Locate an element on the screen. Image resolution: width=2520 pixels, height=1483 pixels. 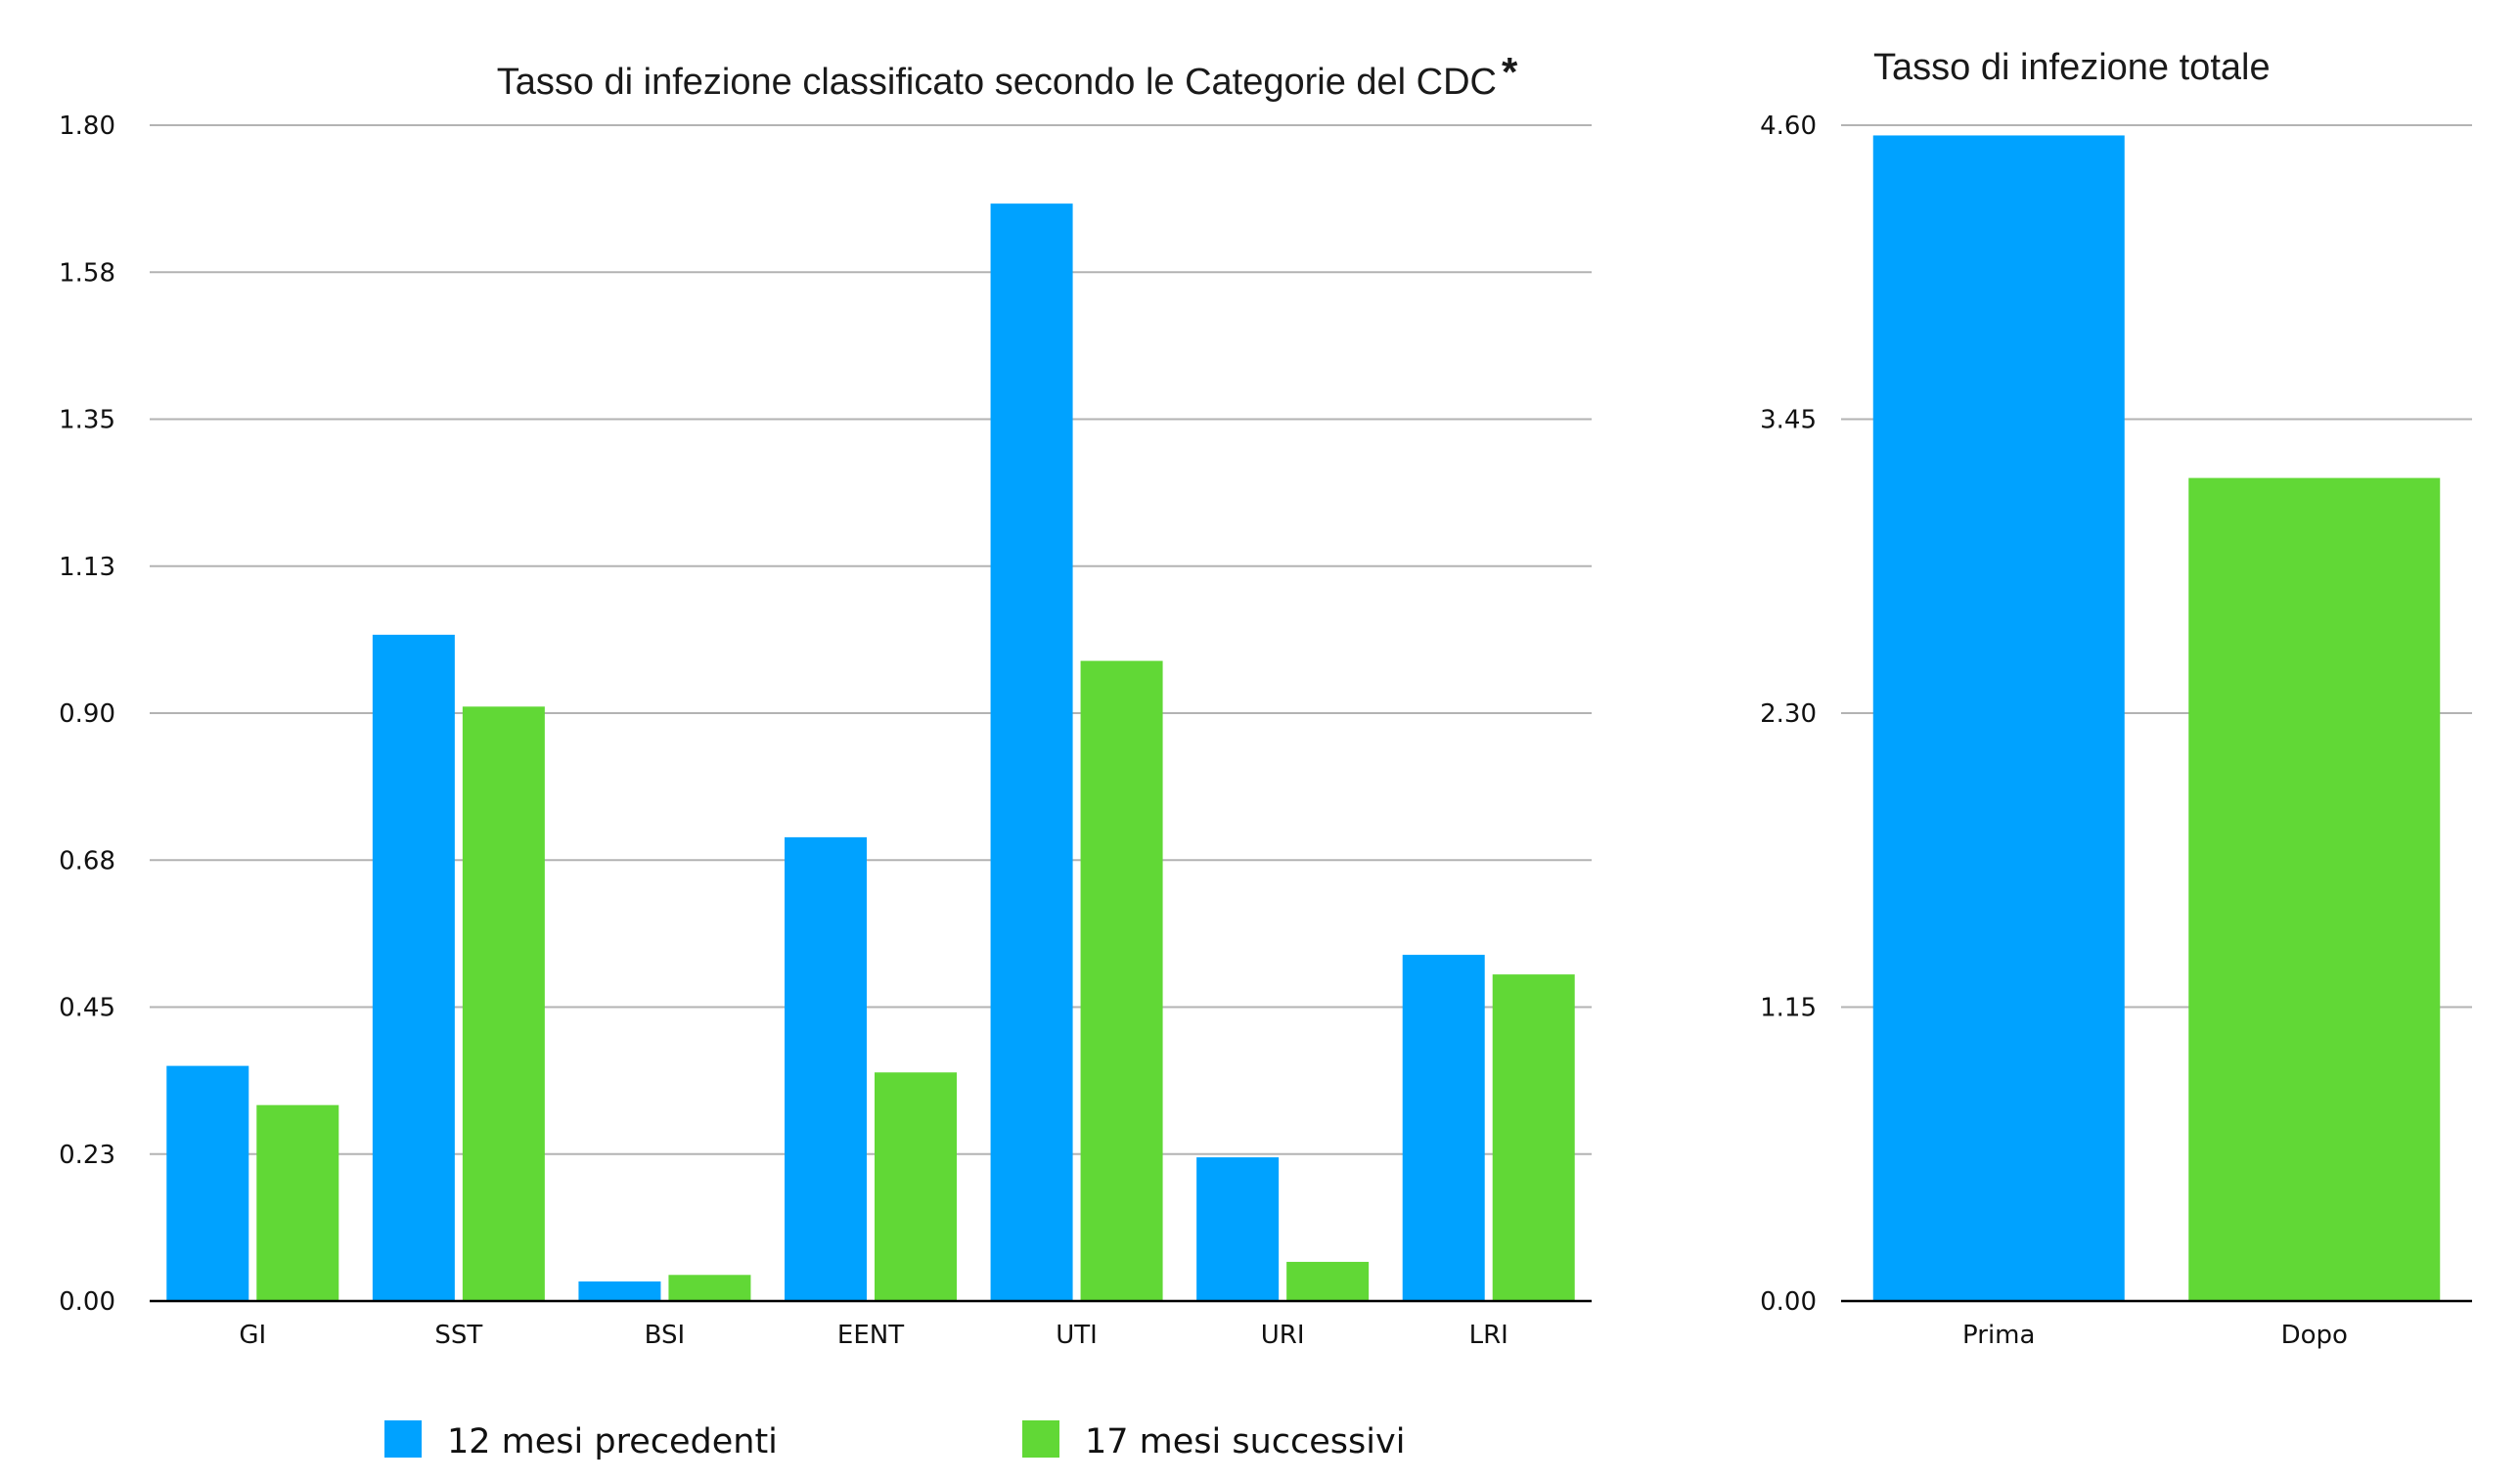
chart1-y-tick-label: 1.80 is located at coordinates (87, 126).